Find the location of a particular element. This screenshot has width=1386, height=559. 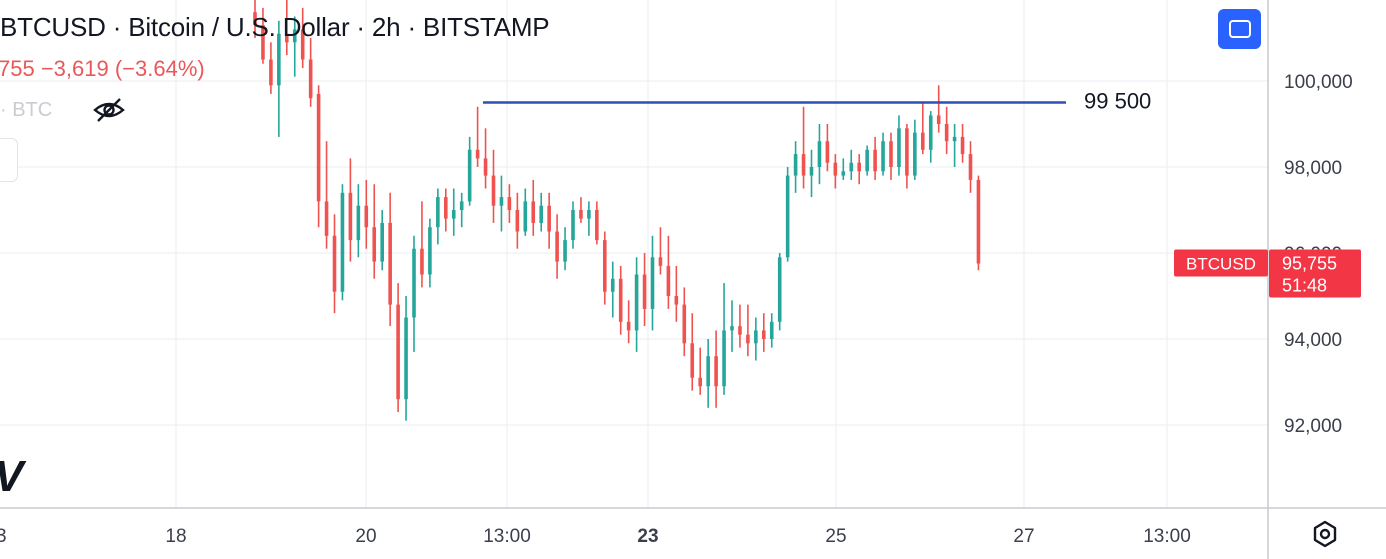

settings-button is located at coordinates (1325, 534).